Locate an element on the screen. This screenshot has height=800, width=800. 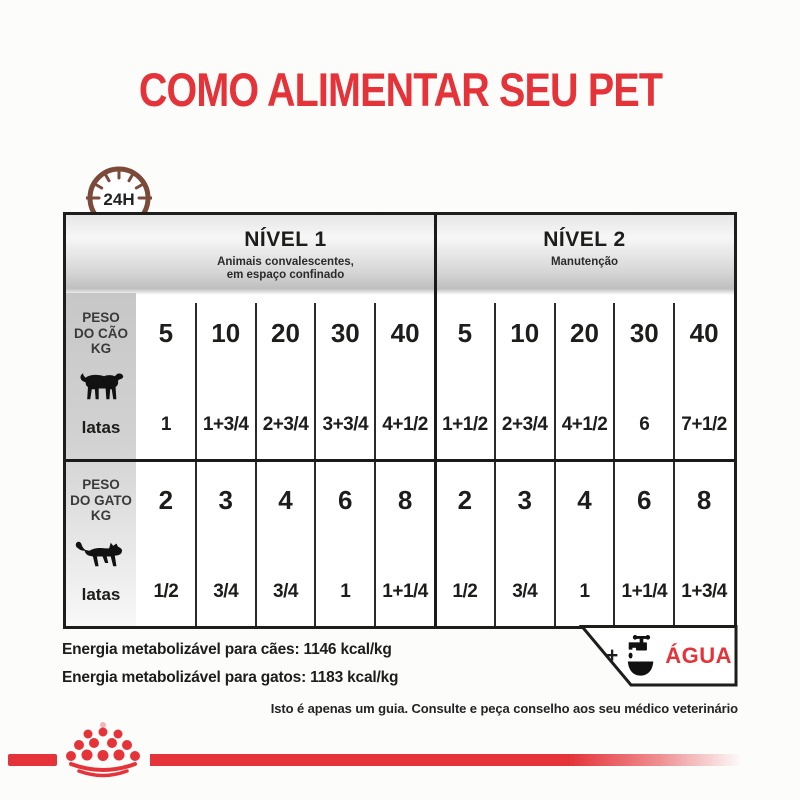
dog-l1-col4: 30 3+3/4 is located at coordinates (345, 377).